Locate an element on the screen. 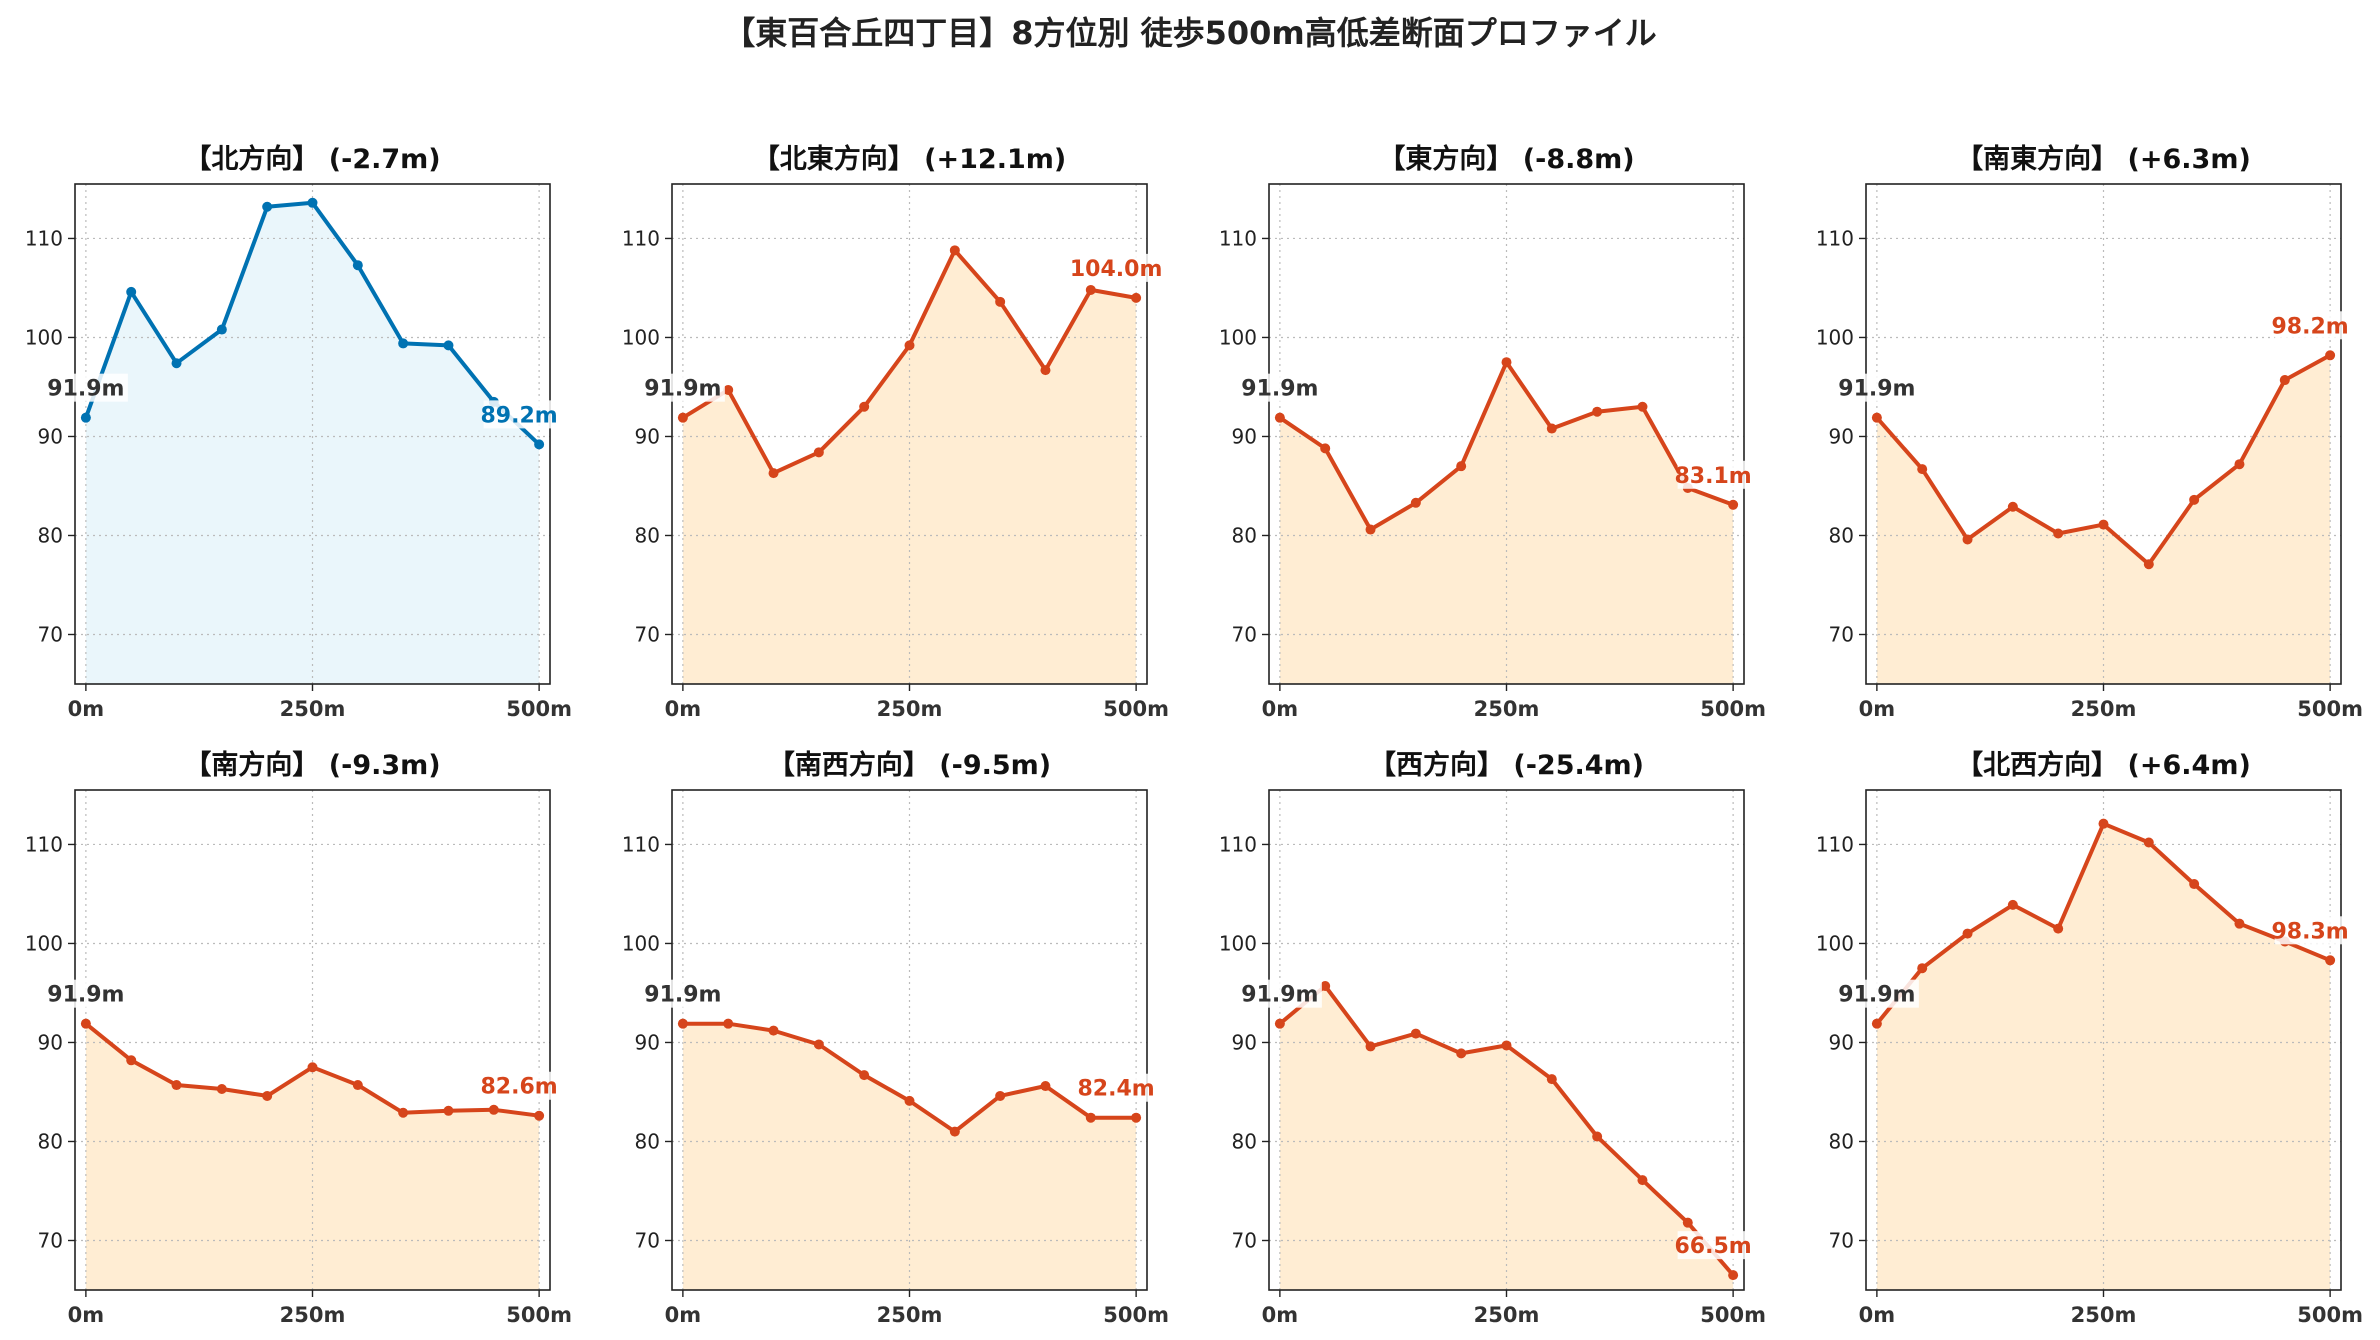  x-tick-label: 250m is located at coordinates (313, 1315).